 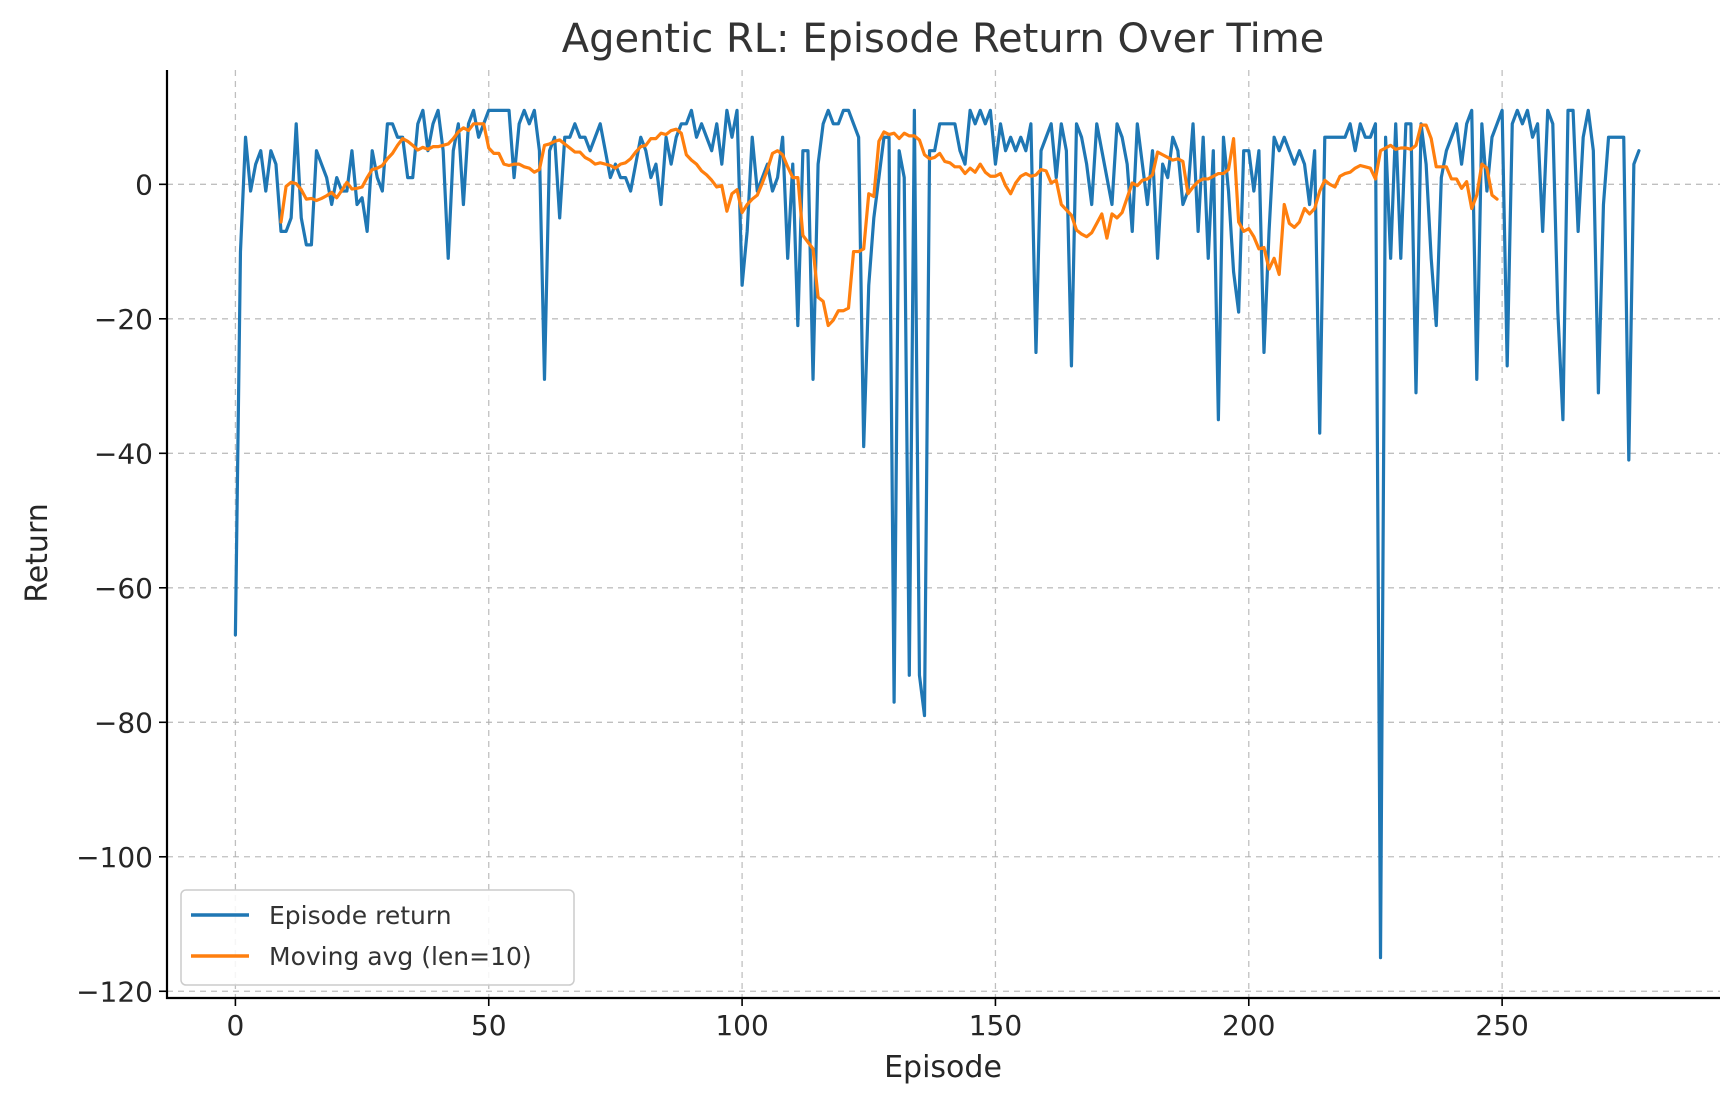 What do you see at coordinates (114, 857) in the screenshot?
I see `y-tick-label: −100` at bounding box center [114, 857].